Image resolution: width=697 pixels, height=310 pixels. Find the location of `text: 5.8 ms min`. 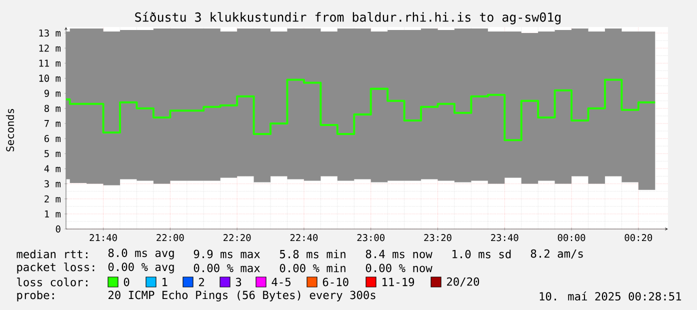

text: 5.8 ms min is located at coordinates (313, 254).